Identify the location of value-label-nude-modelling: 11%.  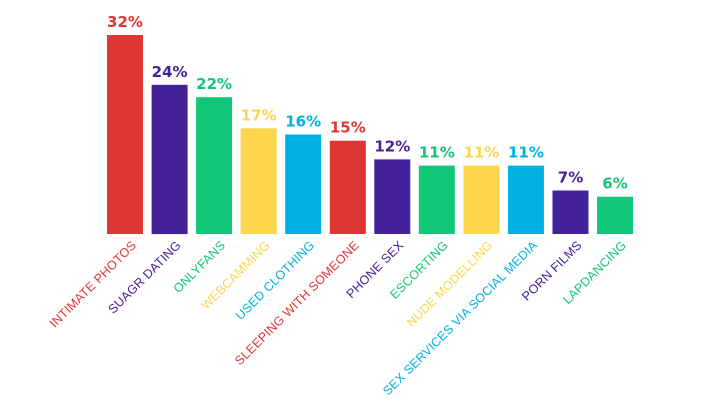
(481, 153).